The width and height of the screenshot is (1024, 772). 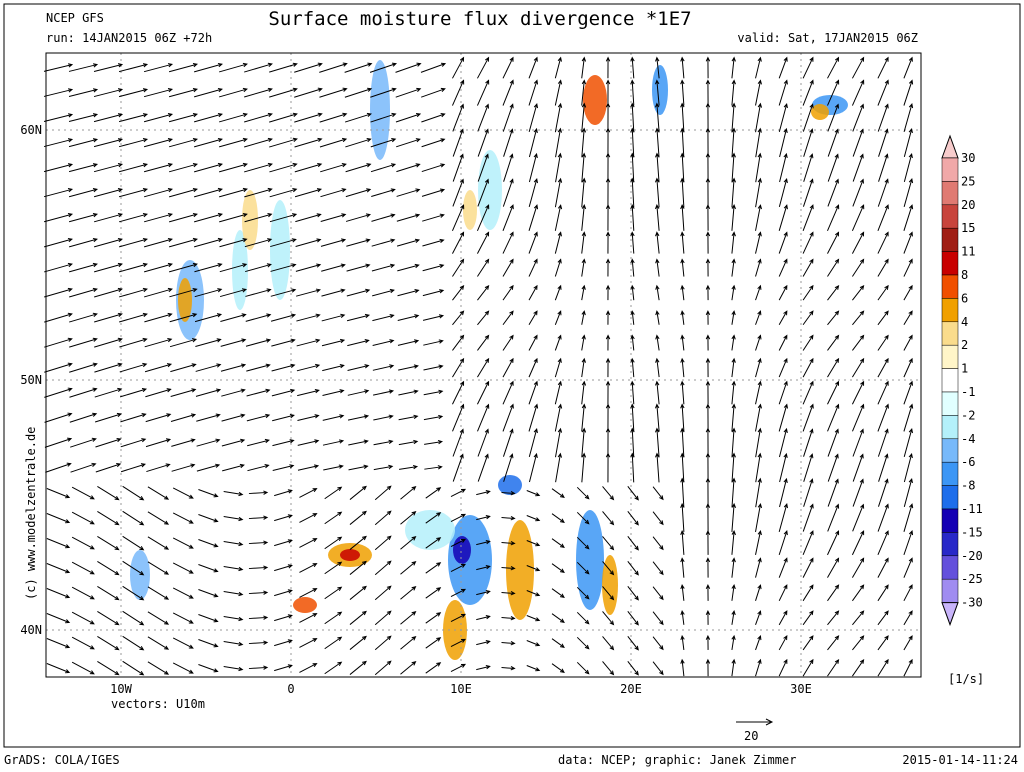 What do you see at coordinates (380, 110) in the screenshot?
I see `field-patch` at bounding box center [380, 110].